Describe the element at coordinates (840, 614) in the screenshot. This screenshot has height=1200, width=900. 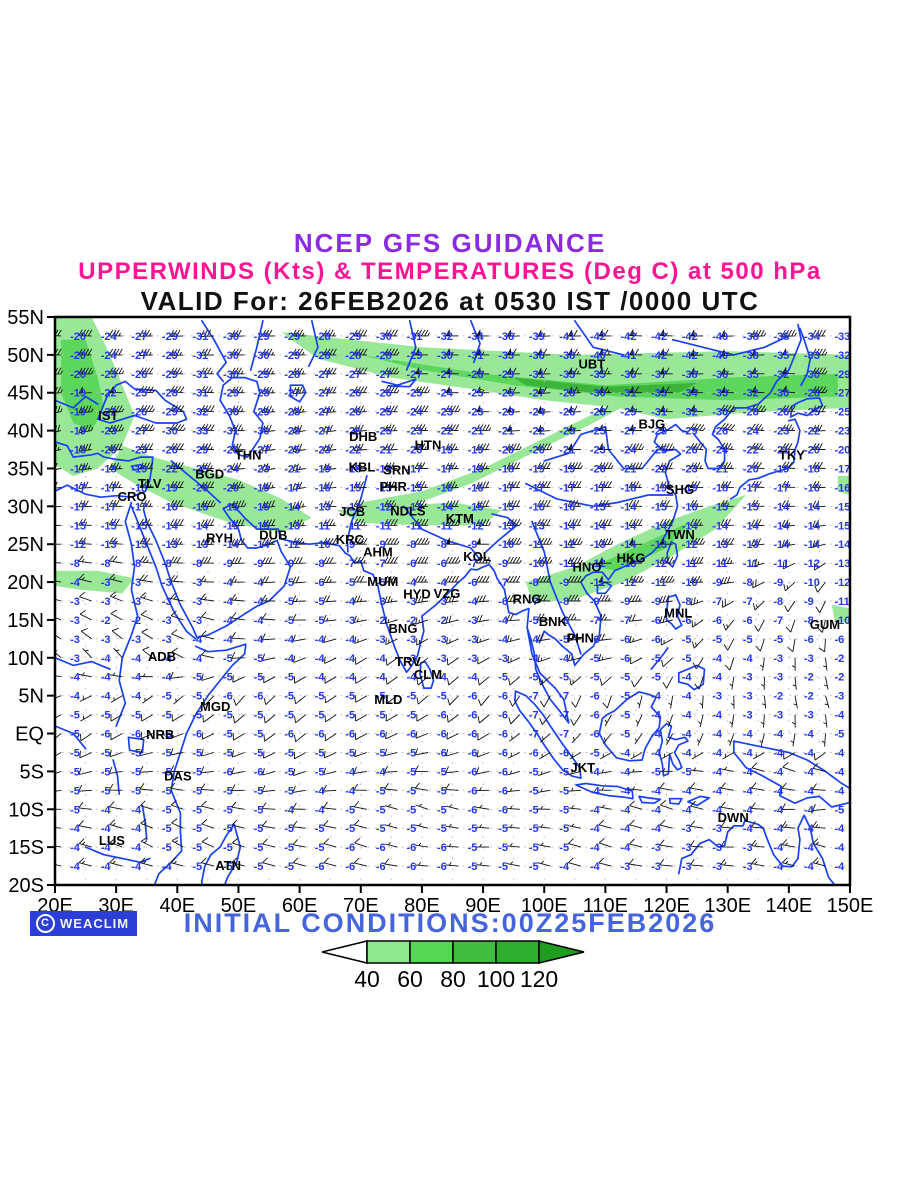
I see `shading-40kt` at that location.